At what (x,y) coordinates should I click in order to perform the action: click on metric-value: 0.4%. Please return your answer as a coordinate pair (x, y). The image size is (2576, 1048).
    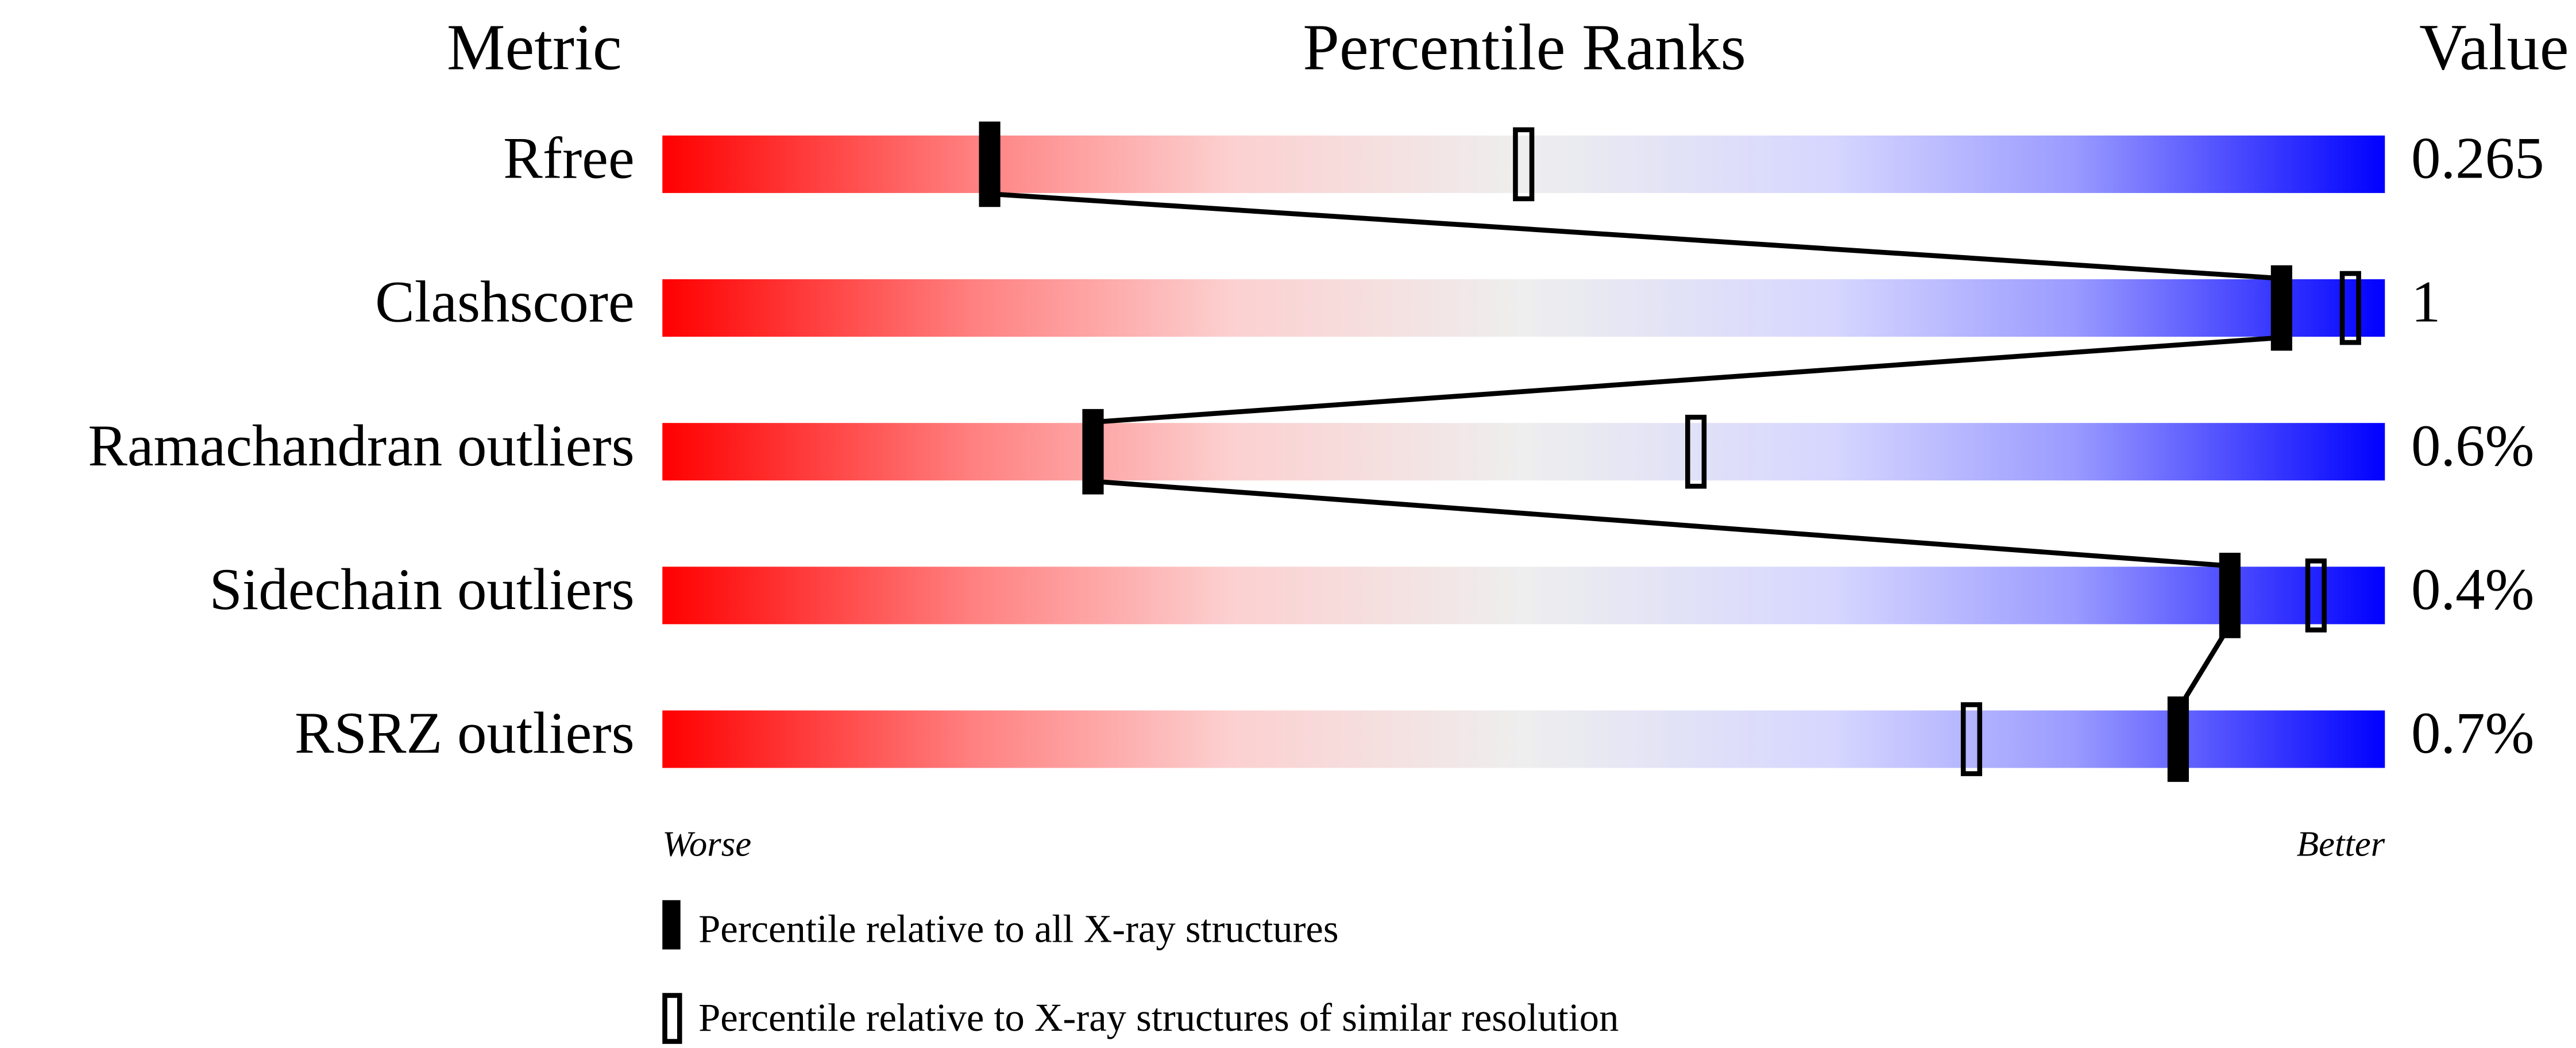
    Looking at the image, I should click on (2472, 589).